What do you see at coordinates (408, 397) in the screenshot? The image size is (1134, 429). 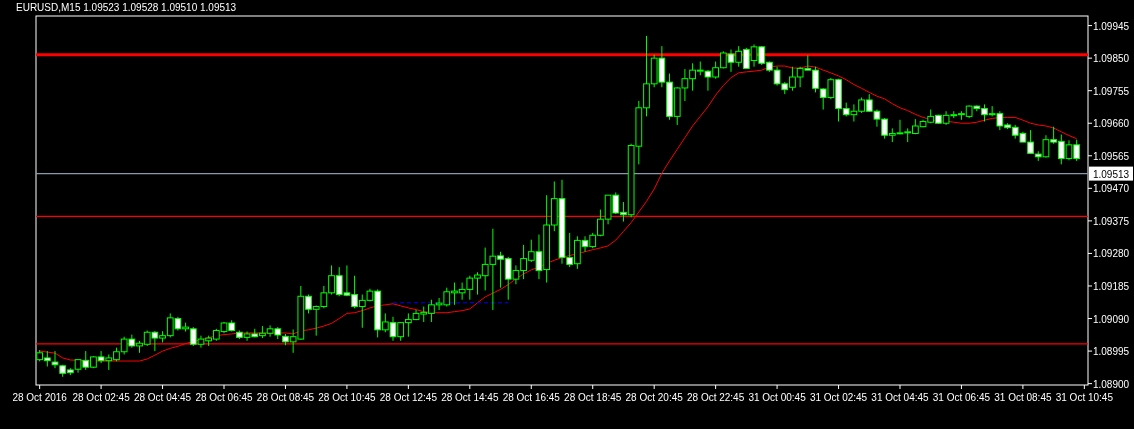 I see `x-tick-label: 28 Oct 12:45` at bounding box center [408, 397].